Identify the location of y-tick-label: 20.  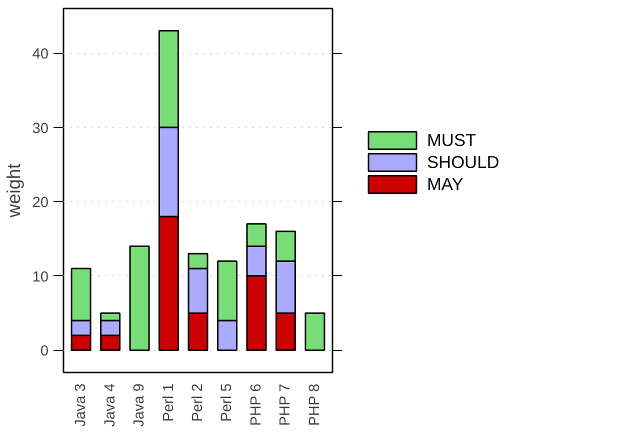
(40, 203).